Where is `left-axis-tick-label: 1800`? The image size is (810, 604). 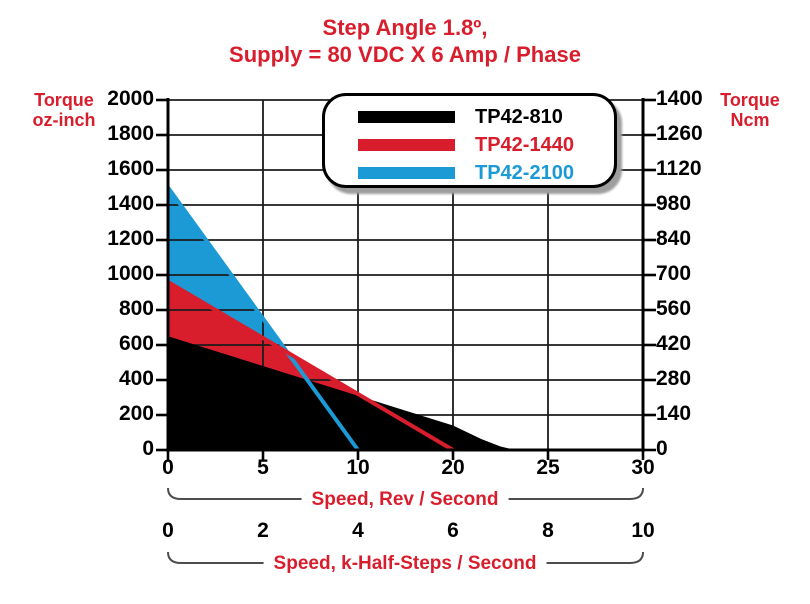 left-axis-tick-label: 1800 is located at coordinates (130, 133).